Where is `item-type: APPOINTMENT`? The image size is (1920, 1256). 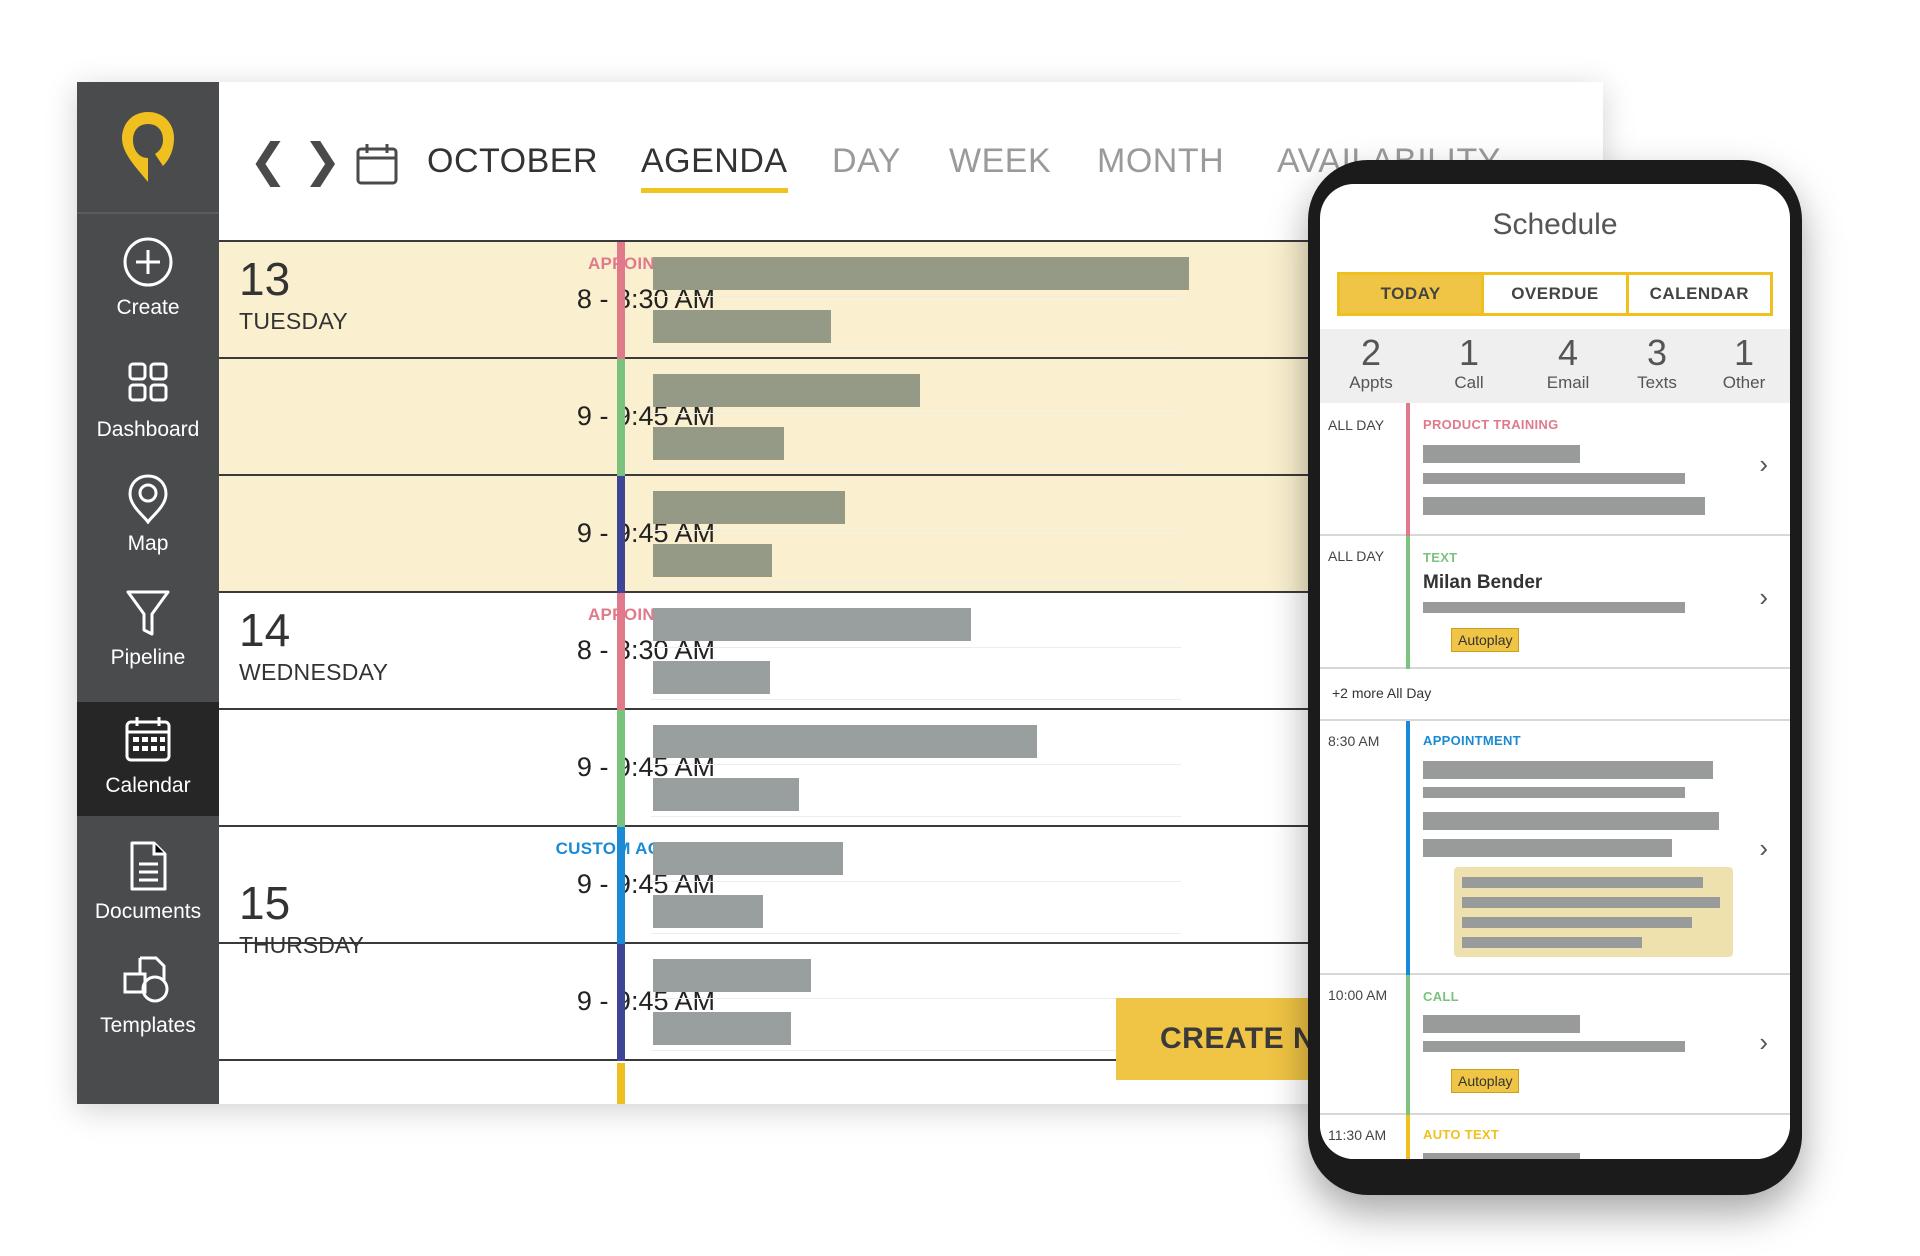 item-type: APPOINTMENT is located at coordinates (1472, 740).